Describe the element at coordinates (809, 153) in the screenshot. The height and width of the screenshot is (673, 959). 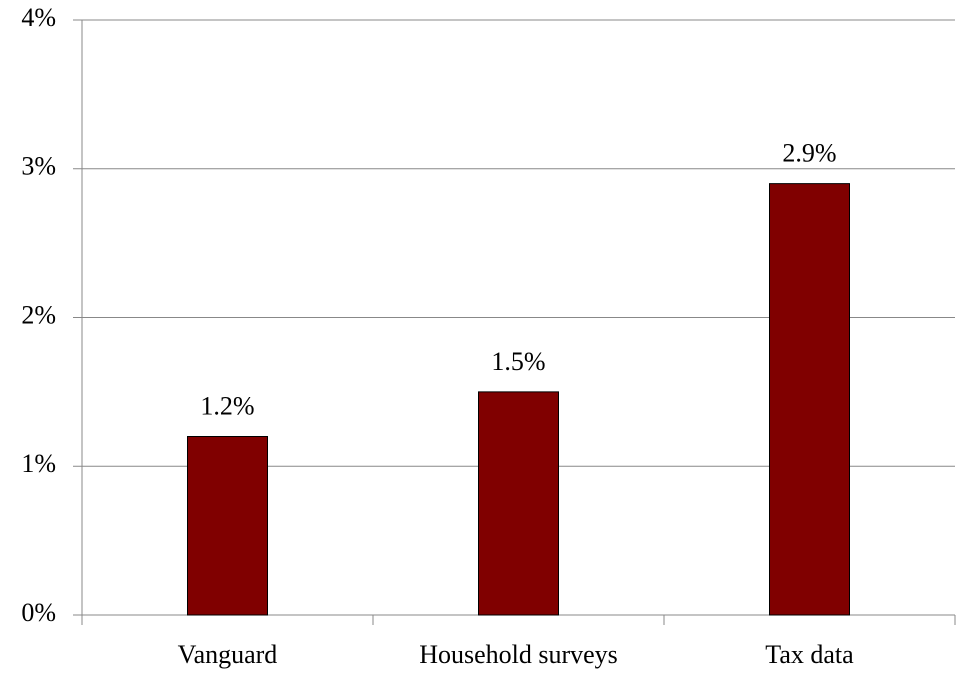
I see `value-label: 2.9%` at that location.